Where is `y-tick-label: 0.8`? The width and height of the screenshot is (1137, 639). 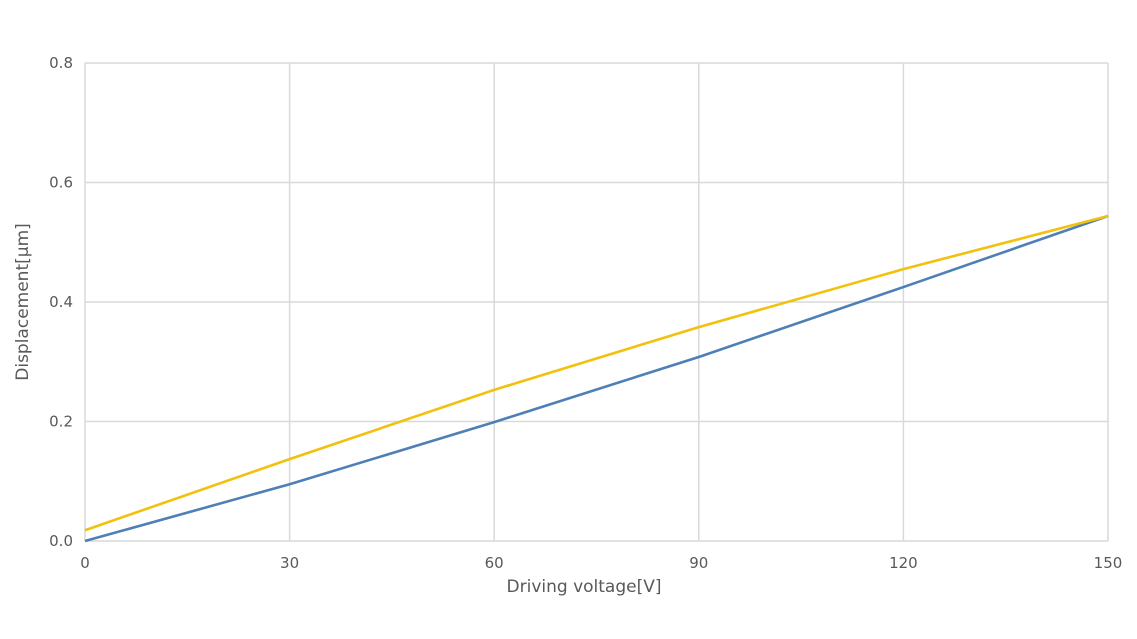 y-tick-label: 0.8 is located at coordinates (61, 63).